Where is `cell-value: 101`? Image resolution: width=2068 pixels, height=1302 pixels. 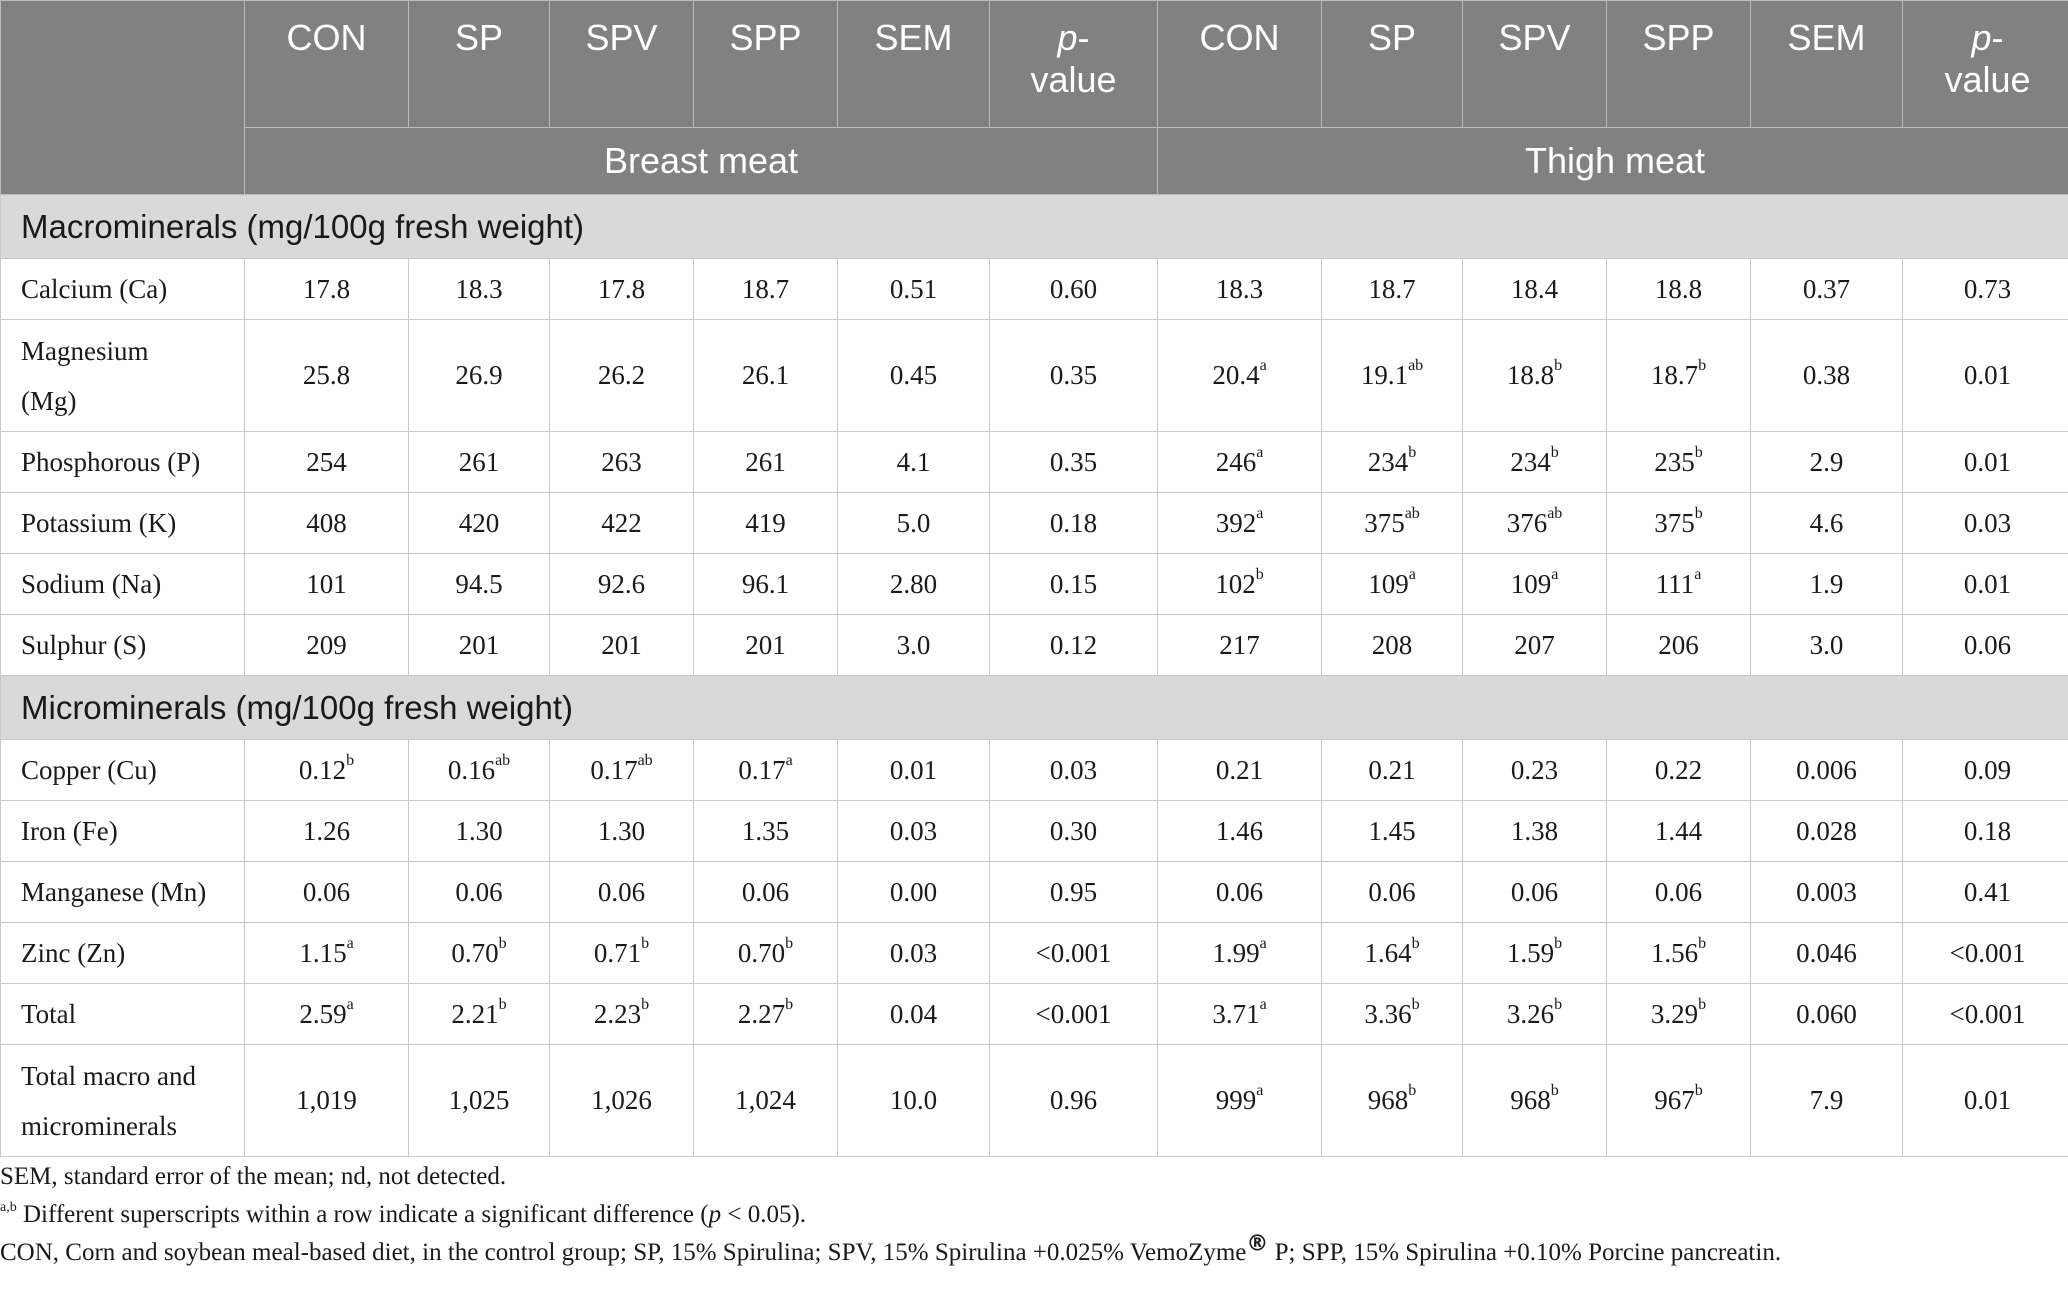 cell-value: 101 is located at coordinates (326, 583).